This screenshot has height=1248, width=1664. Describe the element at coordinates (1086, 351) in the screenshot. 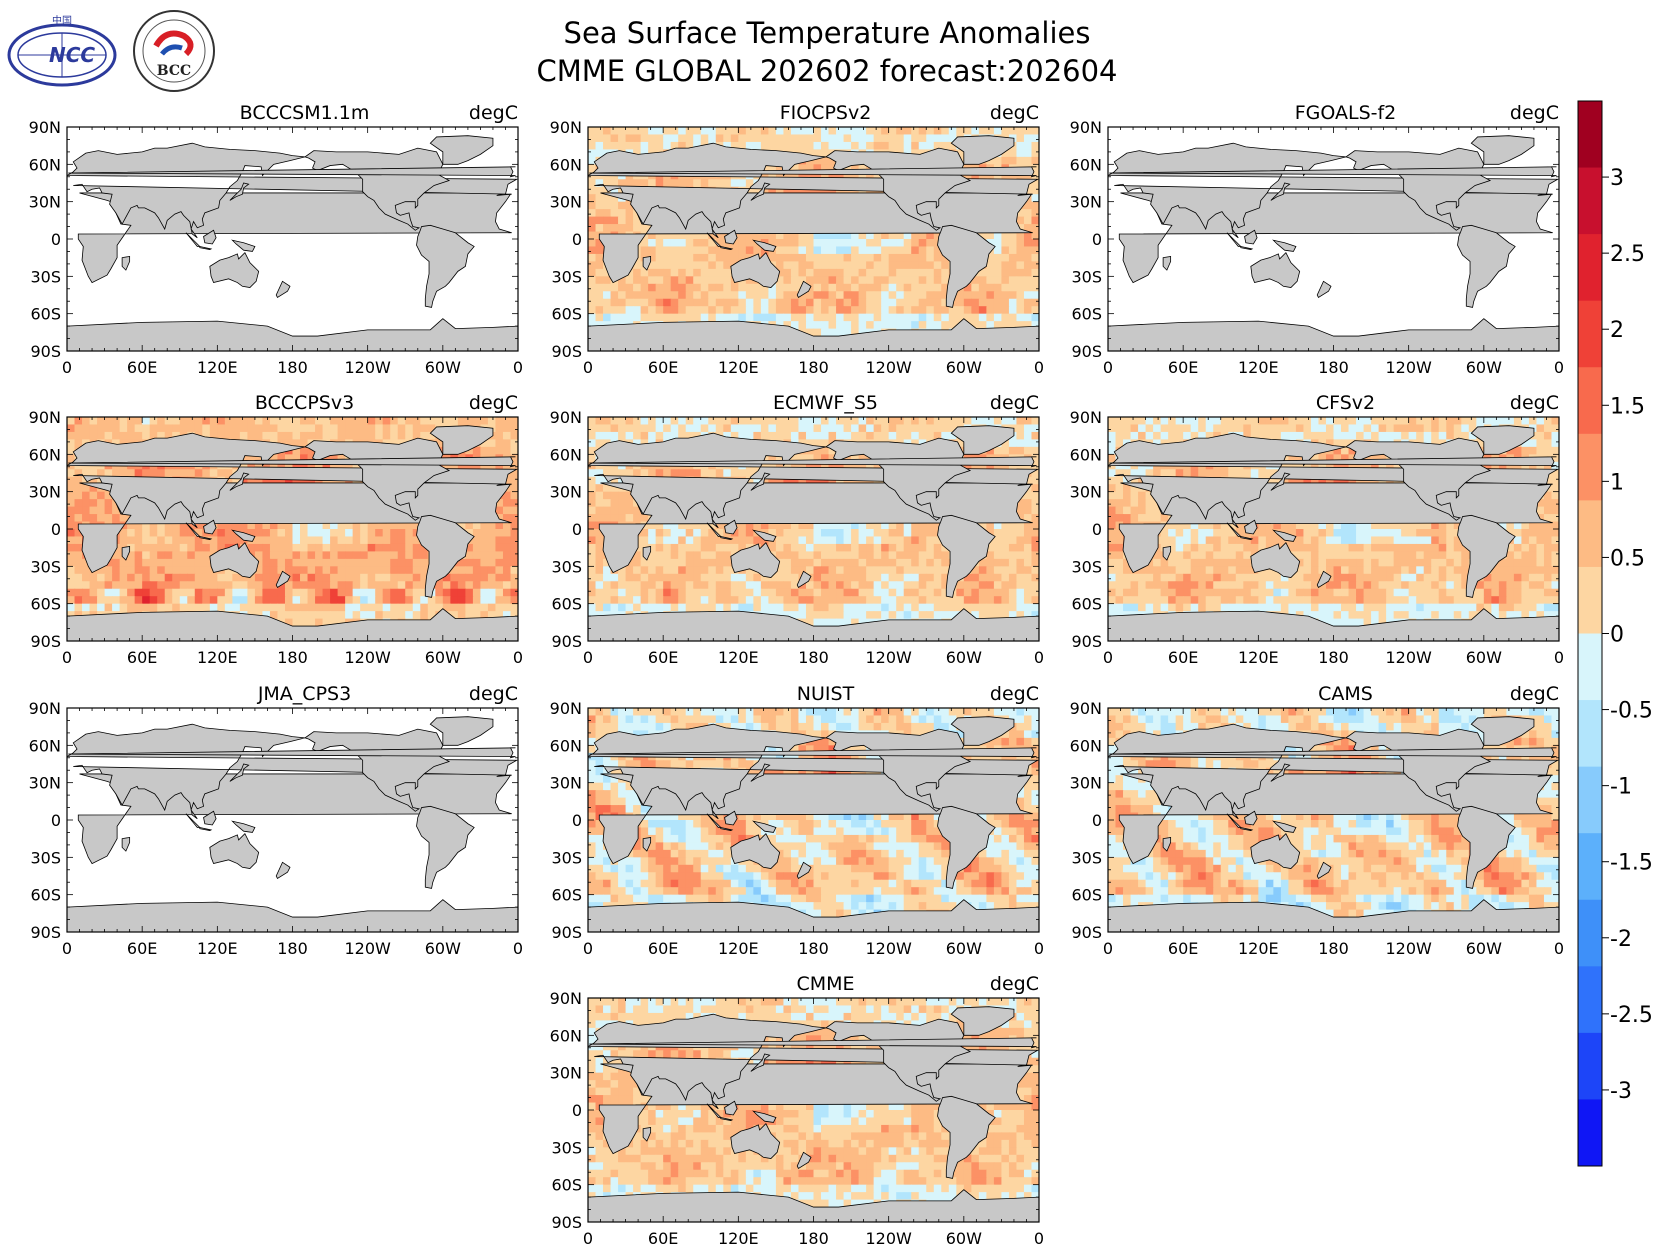

I see `lat-tick-label: 90S` at that location.